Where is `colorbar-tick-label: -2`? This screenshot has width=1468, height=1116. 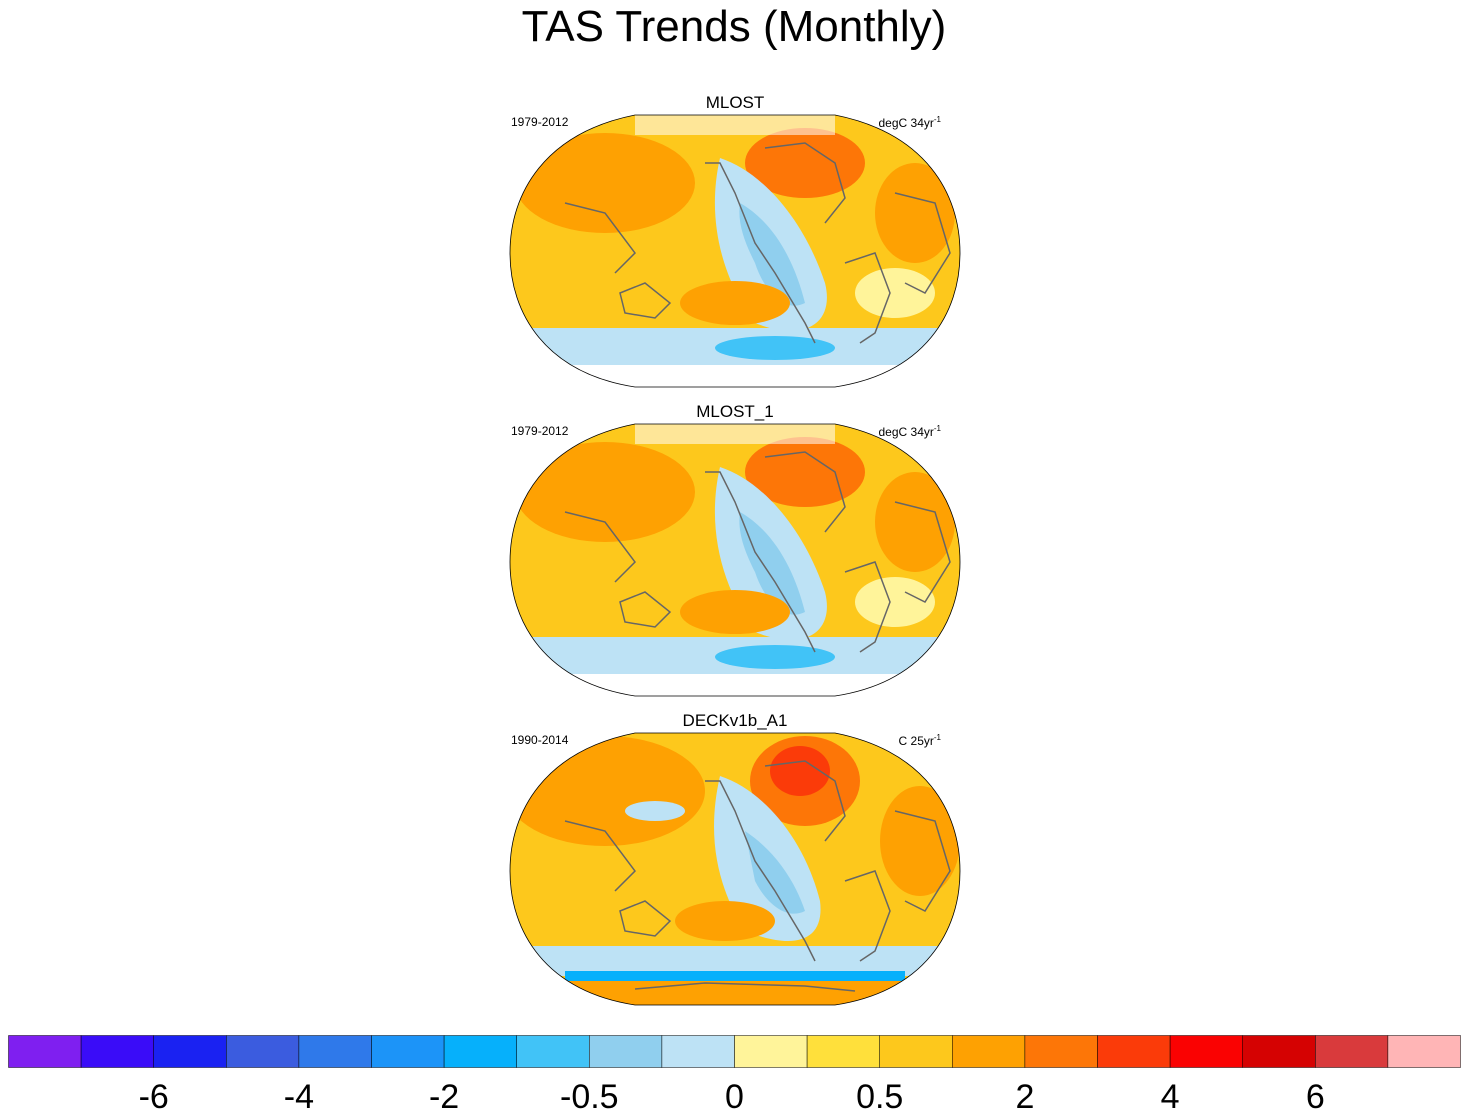 colorbar-tick-label: -2 is located at coordinates (444, 1096).